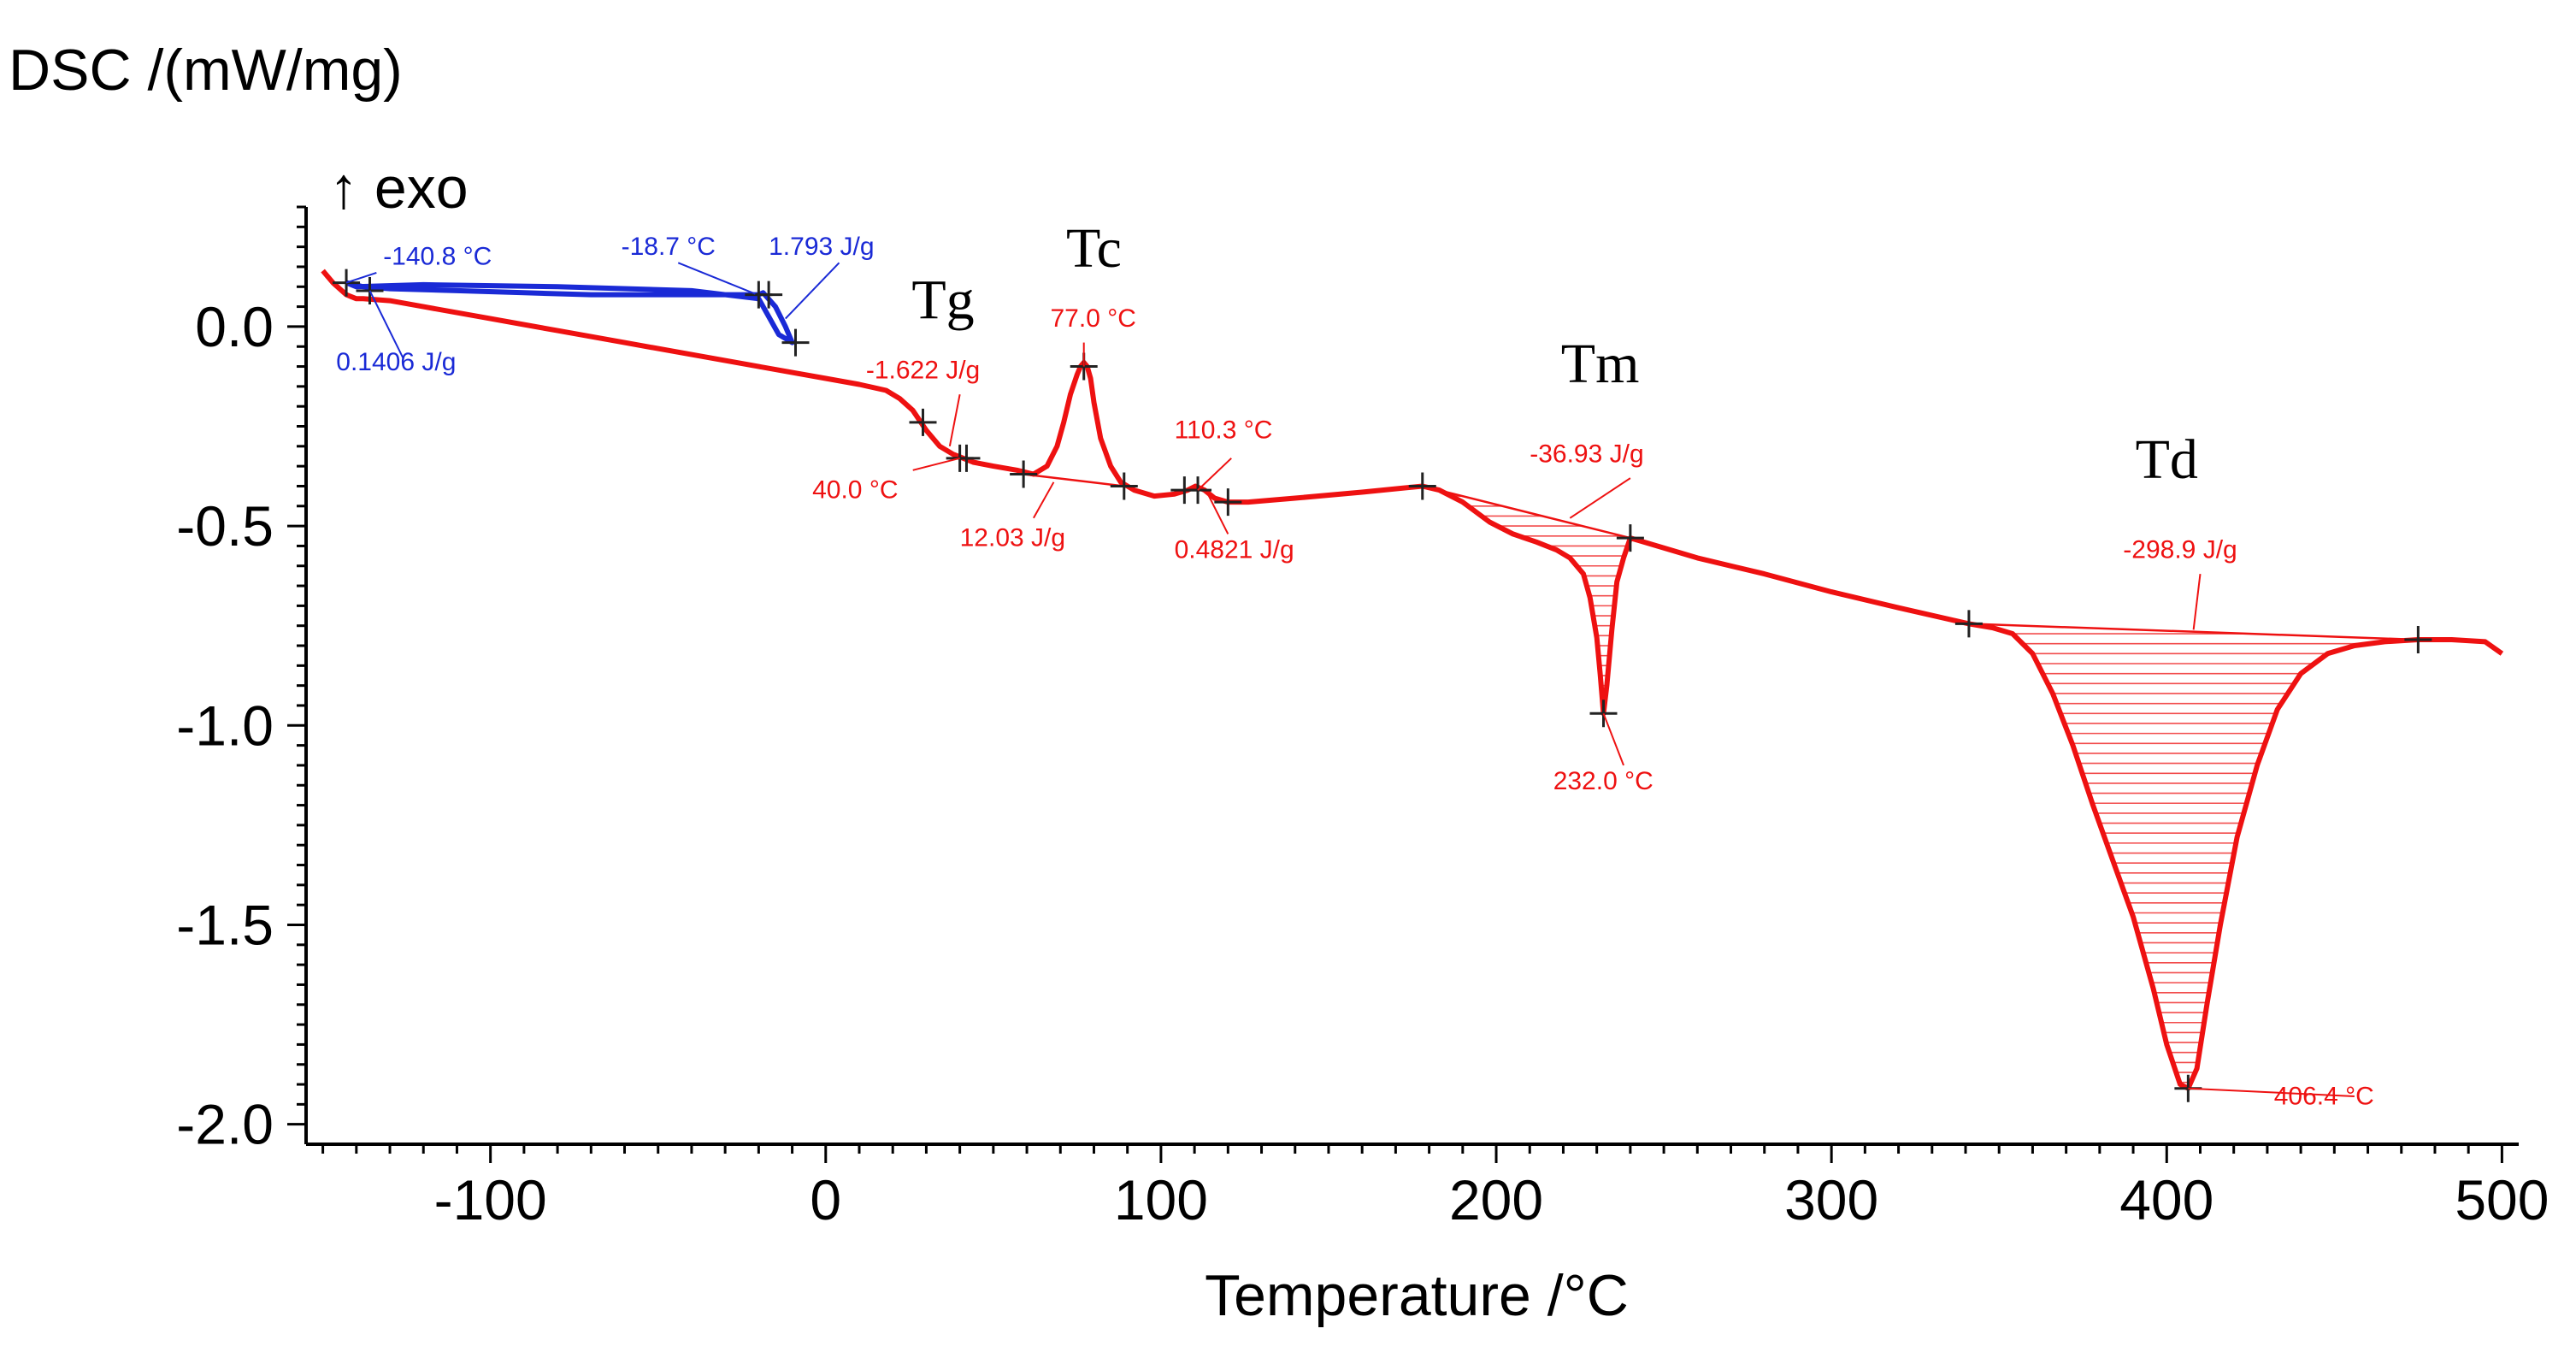 The image size is (2576, 1364). Describe the element at coordinates (2180, 550) in the screenshot. I see `annotation-label: -298.9 J/g` at that location.